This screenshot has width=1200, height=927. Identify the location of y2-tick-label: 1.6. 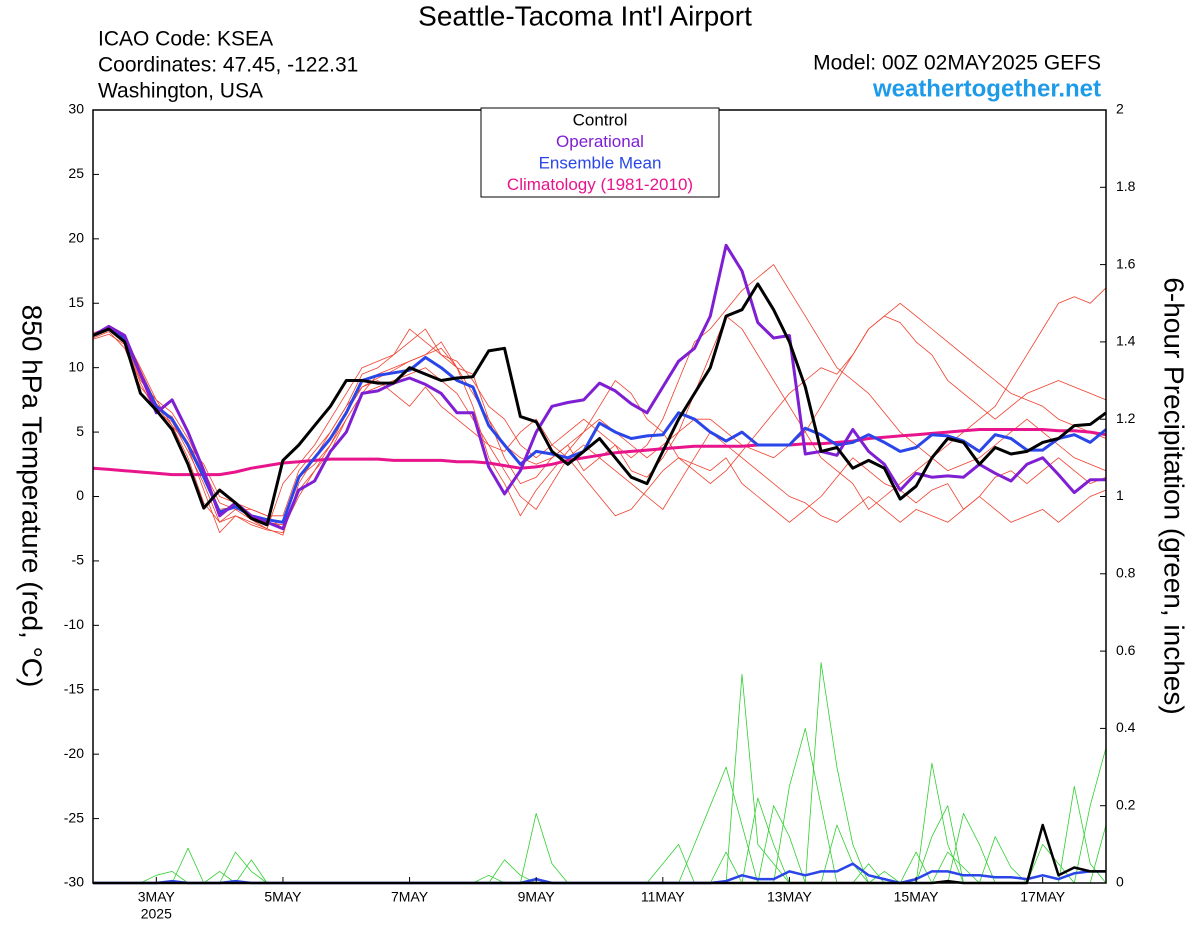
(1126, 263).